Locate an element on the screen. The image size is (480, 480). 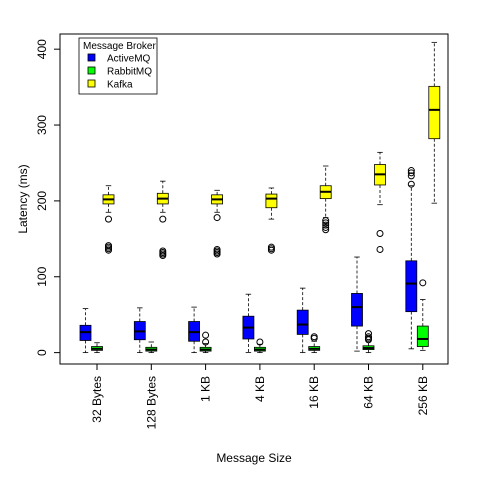
y-axis: 0 100 200 300 400 is located at coordinates (47, 197).